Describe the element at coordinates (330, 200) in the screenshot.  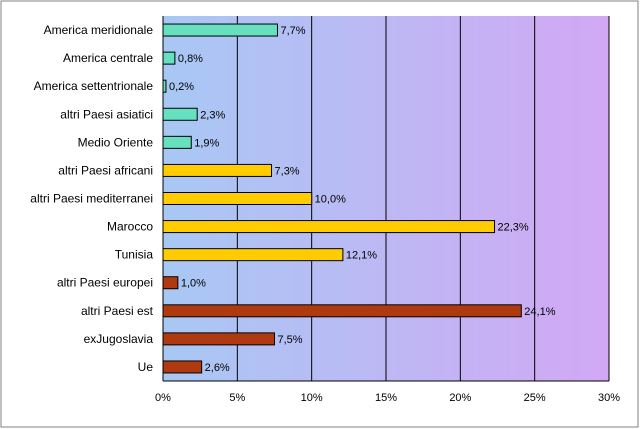
I see `data-label: 10,0%` at that location.